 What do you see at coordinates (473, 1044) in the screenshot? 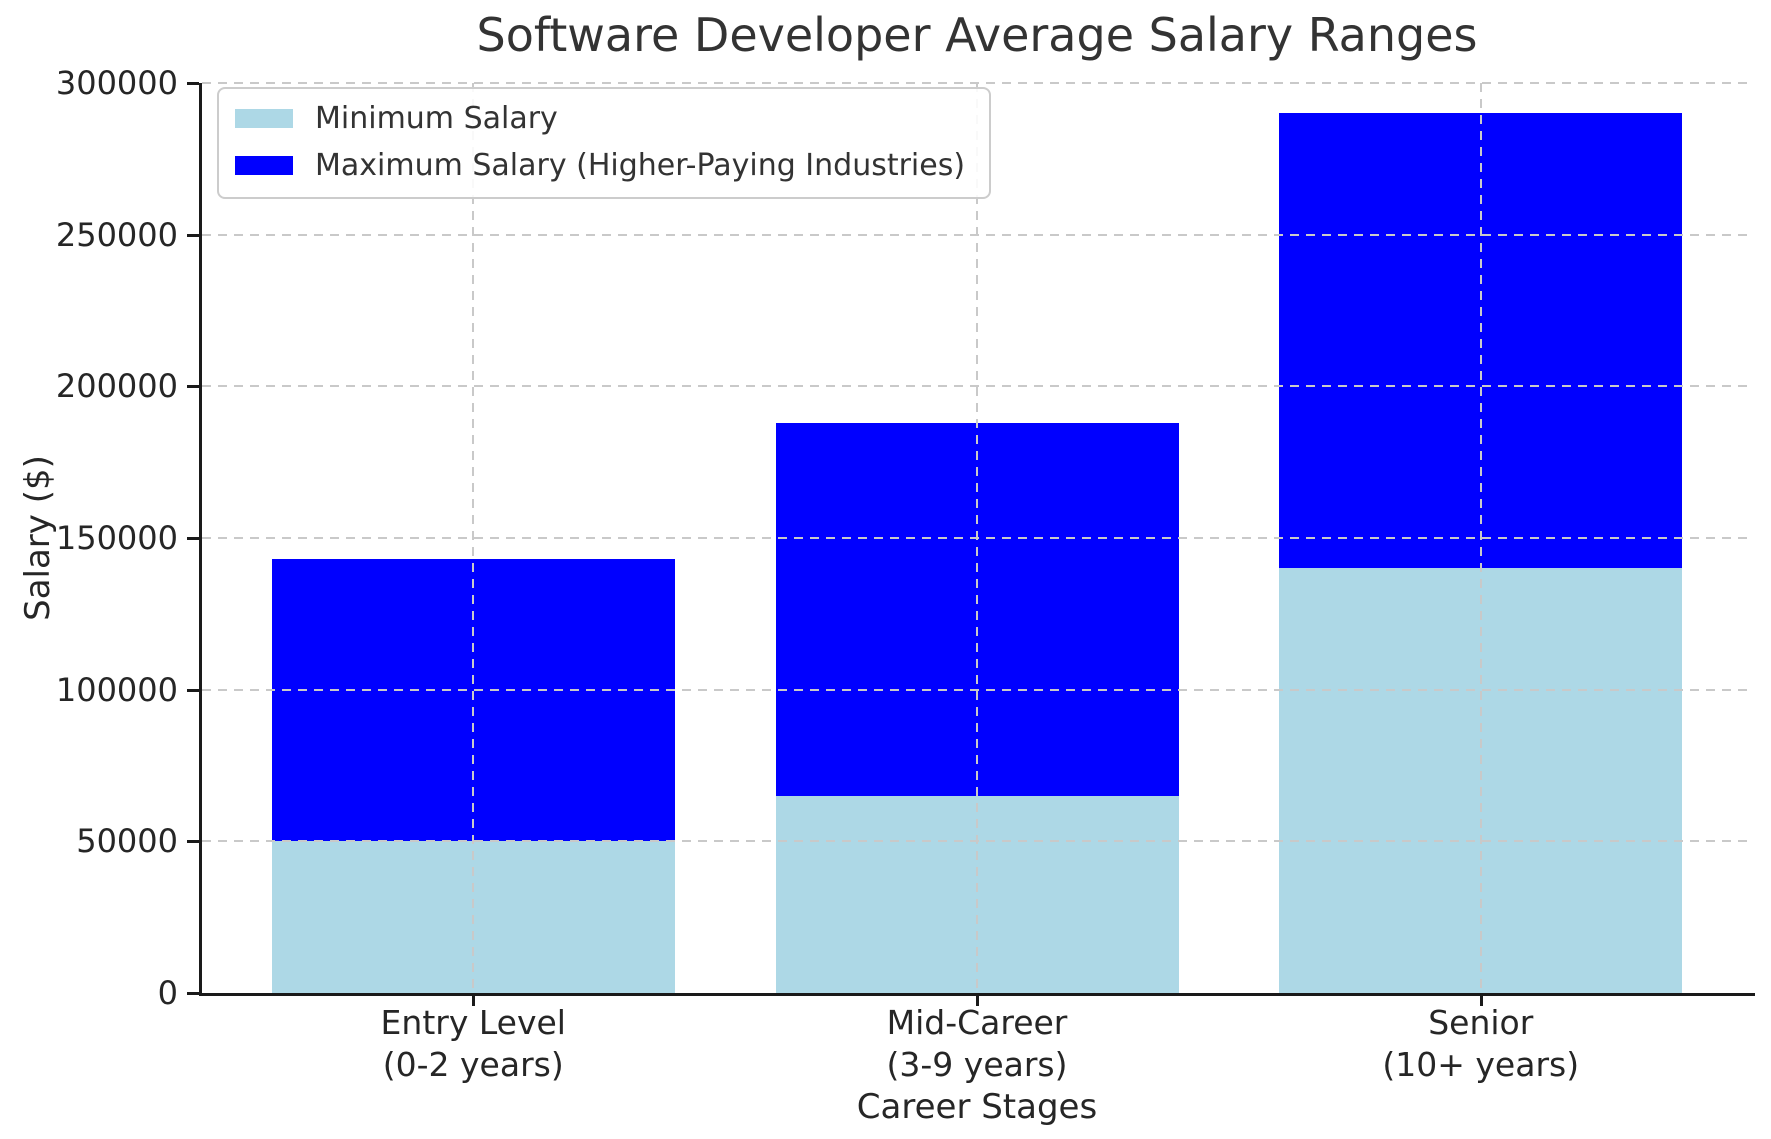
I see `x-tick-label: Entry Level (0-2 years)` at bounding box center [473, 1044].